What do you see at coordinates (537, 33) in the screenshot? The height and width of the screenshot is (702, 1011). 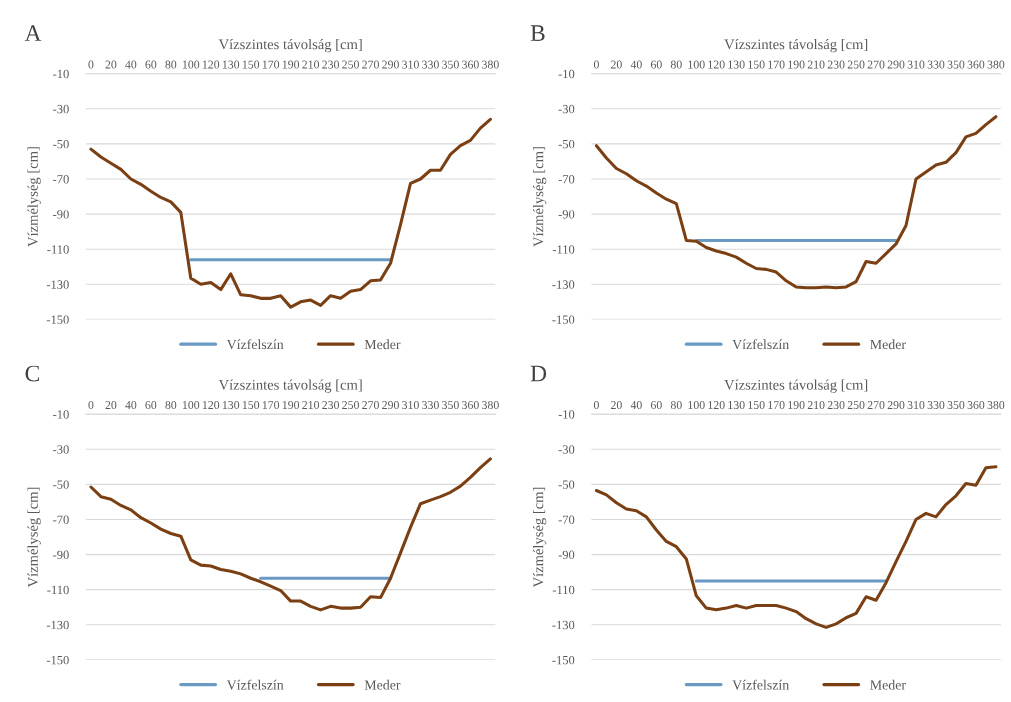 I see `chart-title: B` at bounding box center [537, 33].